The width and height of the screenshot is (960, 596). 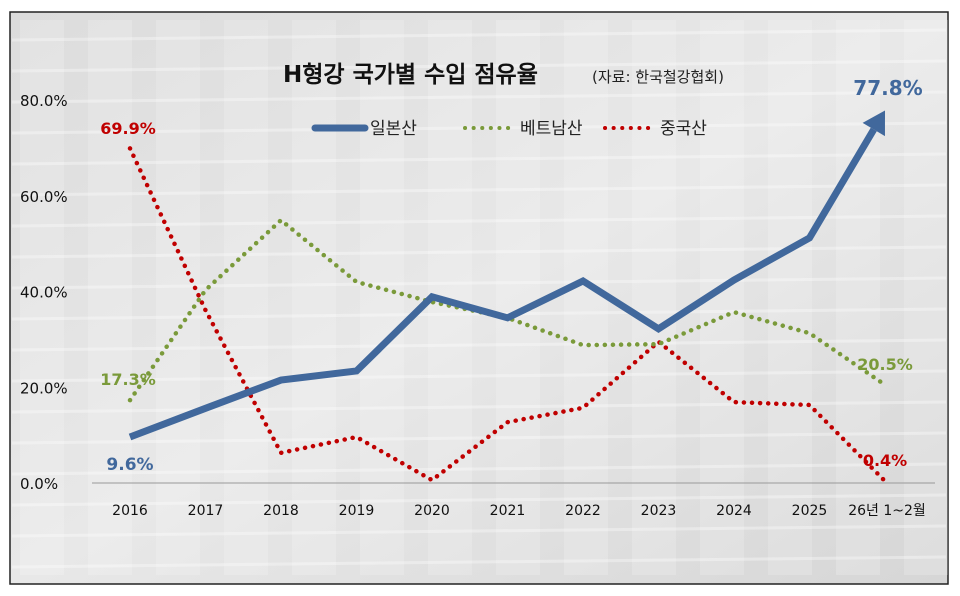 I want to click on legend-item: 베트남산, so click(x=523, y=129).